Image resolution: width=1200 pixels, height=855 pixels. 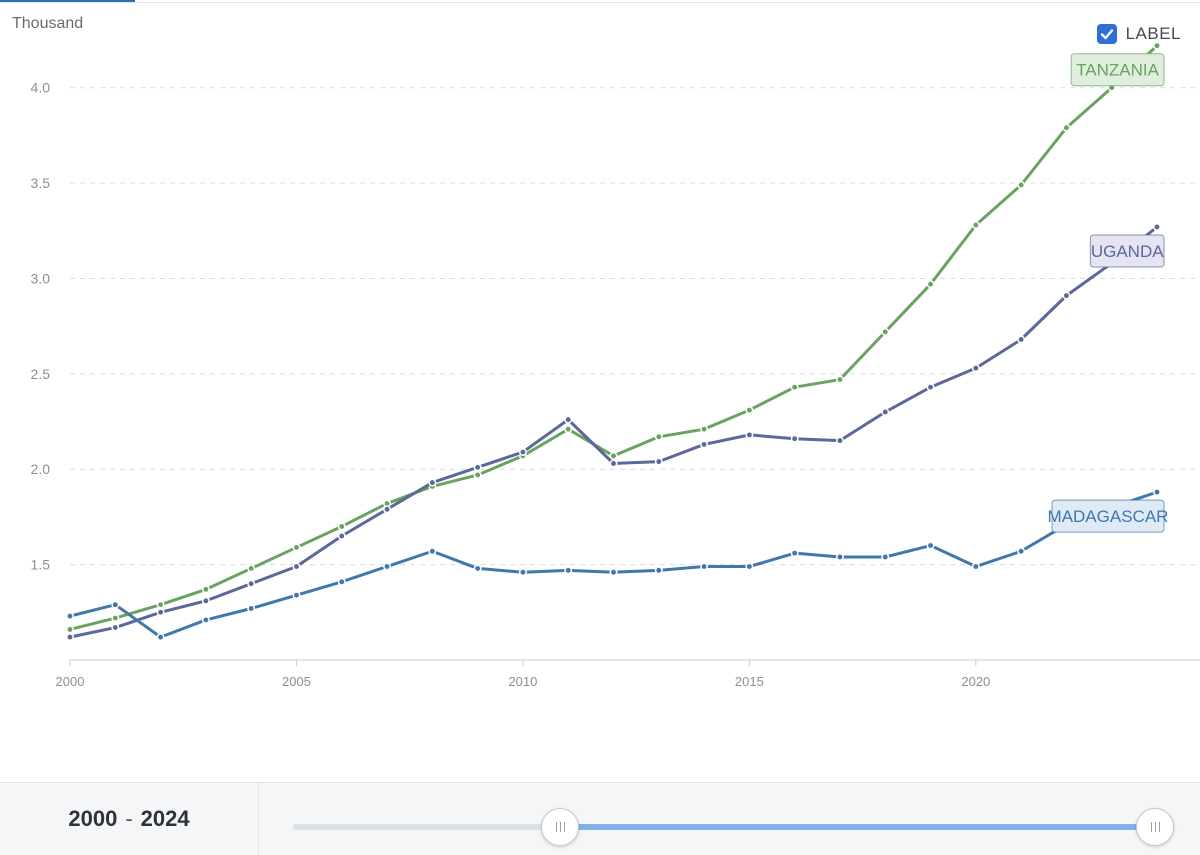 What do you see at coordinates (48, 23) in the screenshot?
I see `y-axis-unit-label: Thousand` at bounding box center [48, 23].